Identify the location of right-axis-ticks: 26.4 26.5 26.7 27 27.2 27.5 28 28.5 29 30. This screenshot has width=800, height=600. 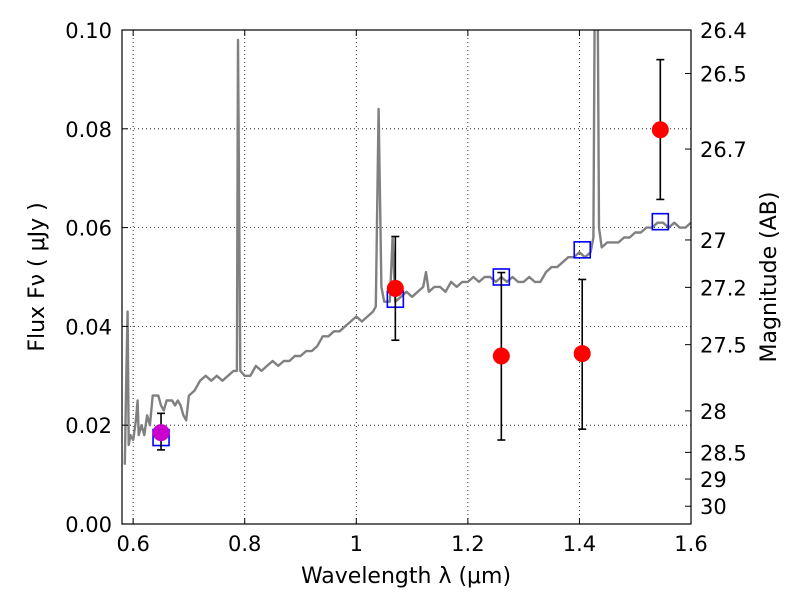
(716, 269).